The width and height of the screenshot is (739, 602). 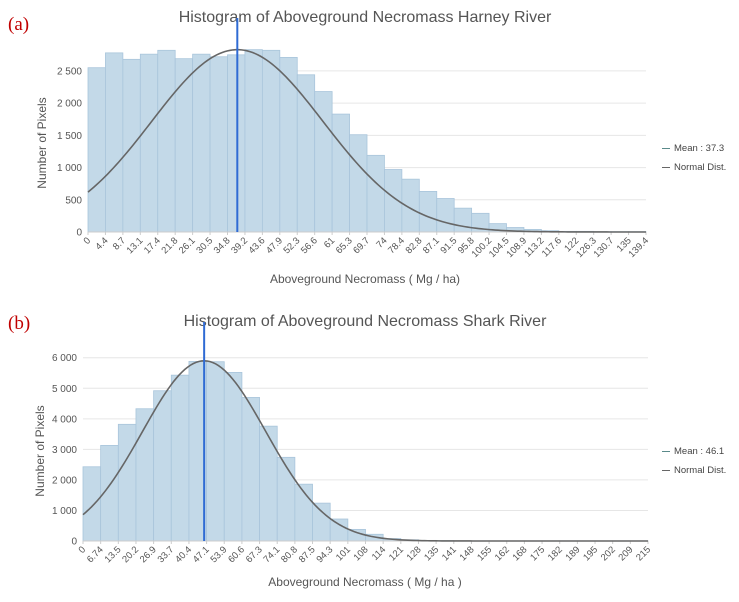 What do you see at coordinates (484, 553) in the screenshot?
I see `x-tick-label: 155` at bounding box center [484, 553].